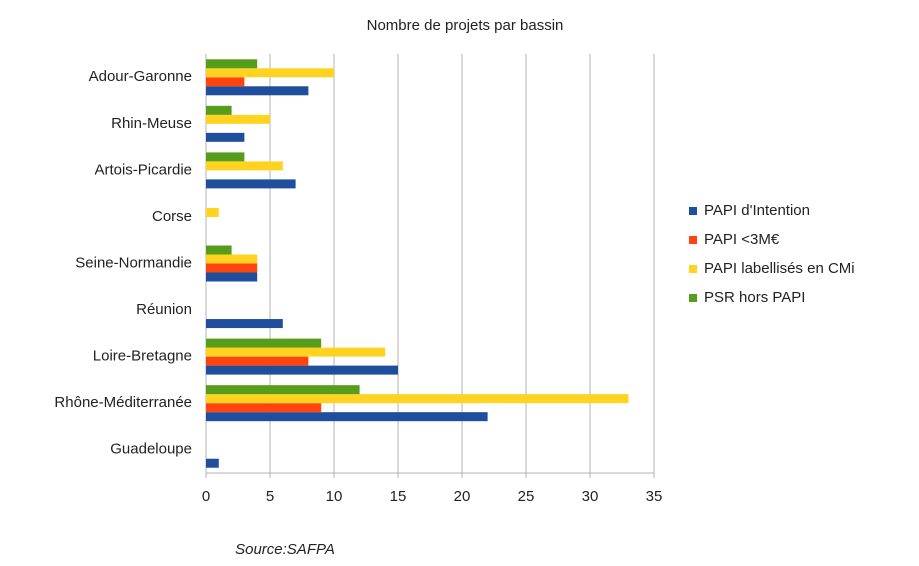  I want to click on x-tick-label: 20, so click(462, 496).